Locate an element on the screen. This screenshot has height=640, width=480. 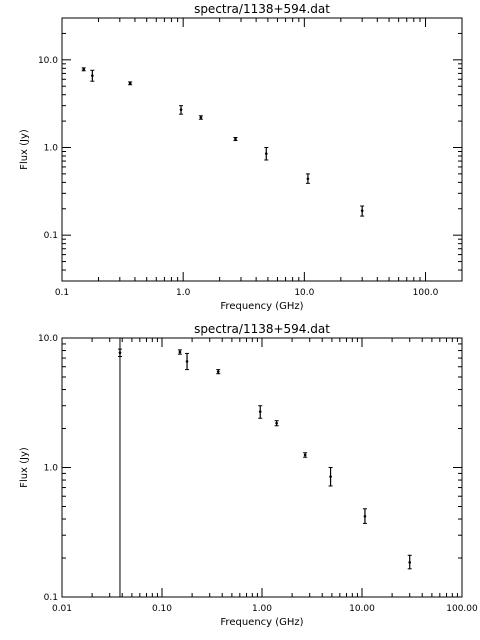
bottom-y-tick-label: 0.1 is located at coordinates (51, 598).